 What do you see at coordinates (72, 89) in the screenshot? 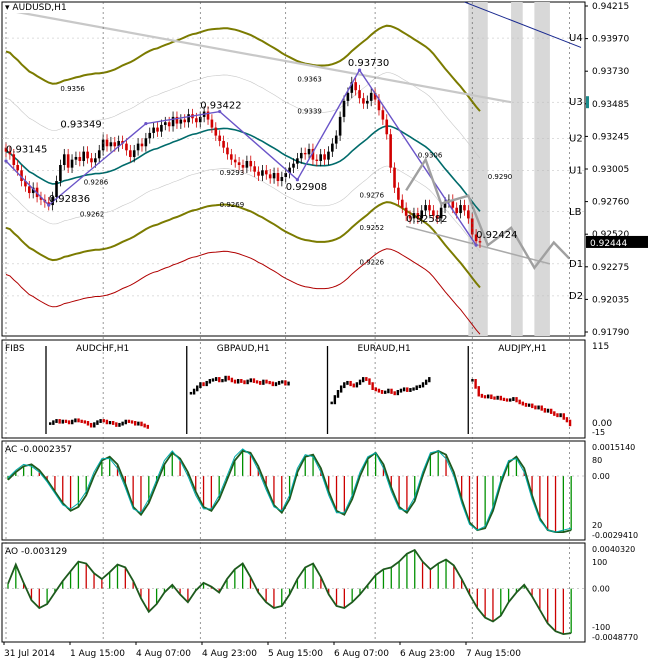
I see `fib-level-label: 0.9356` at bounding box center [72, 89].